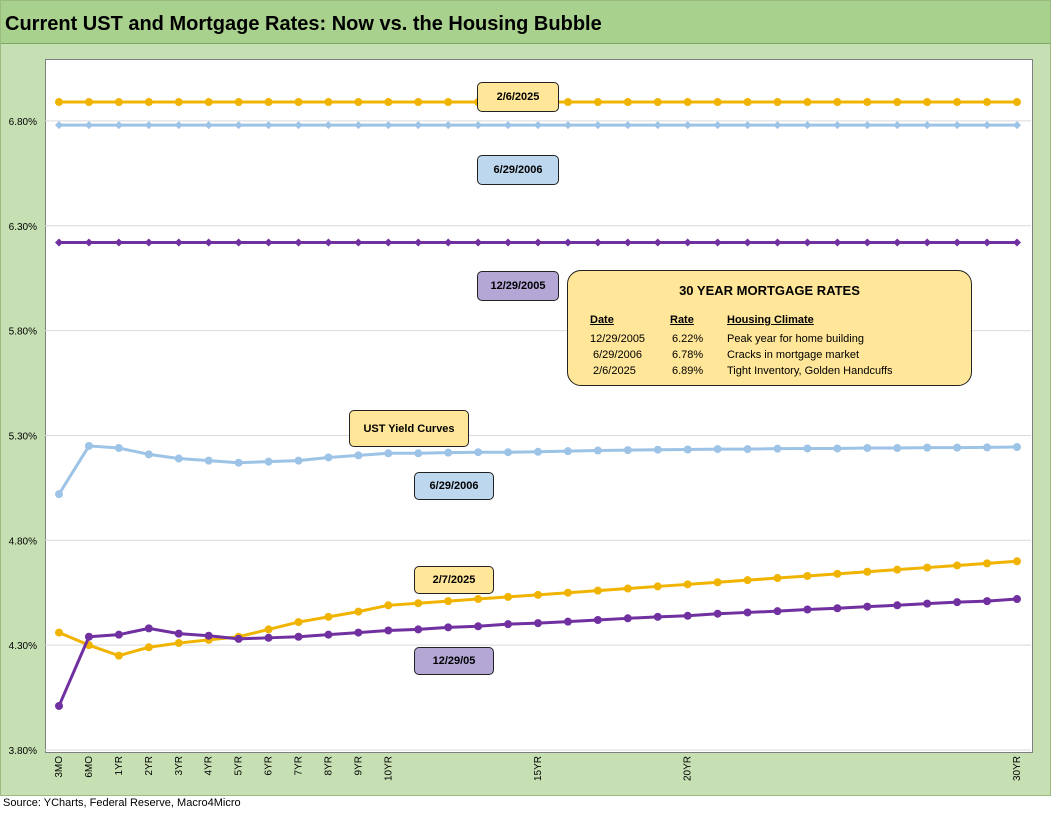  What do you see at coordinates (89, 767) in the screenshot?
I see `x-tick-label: 6MO` at bounding box center [89, 767].